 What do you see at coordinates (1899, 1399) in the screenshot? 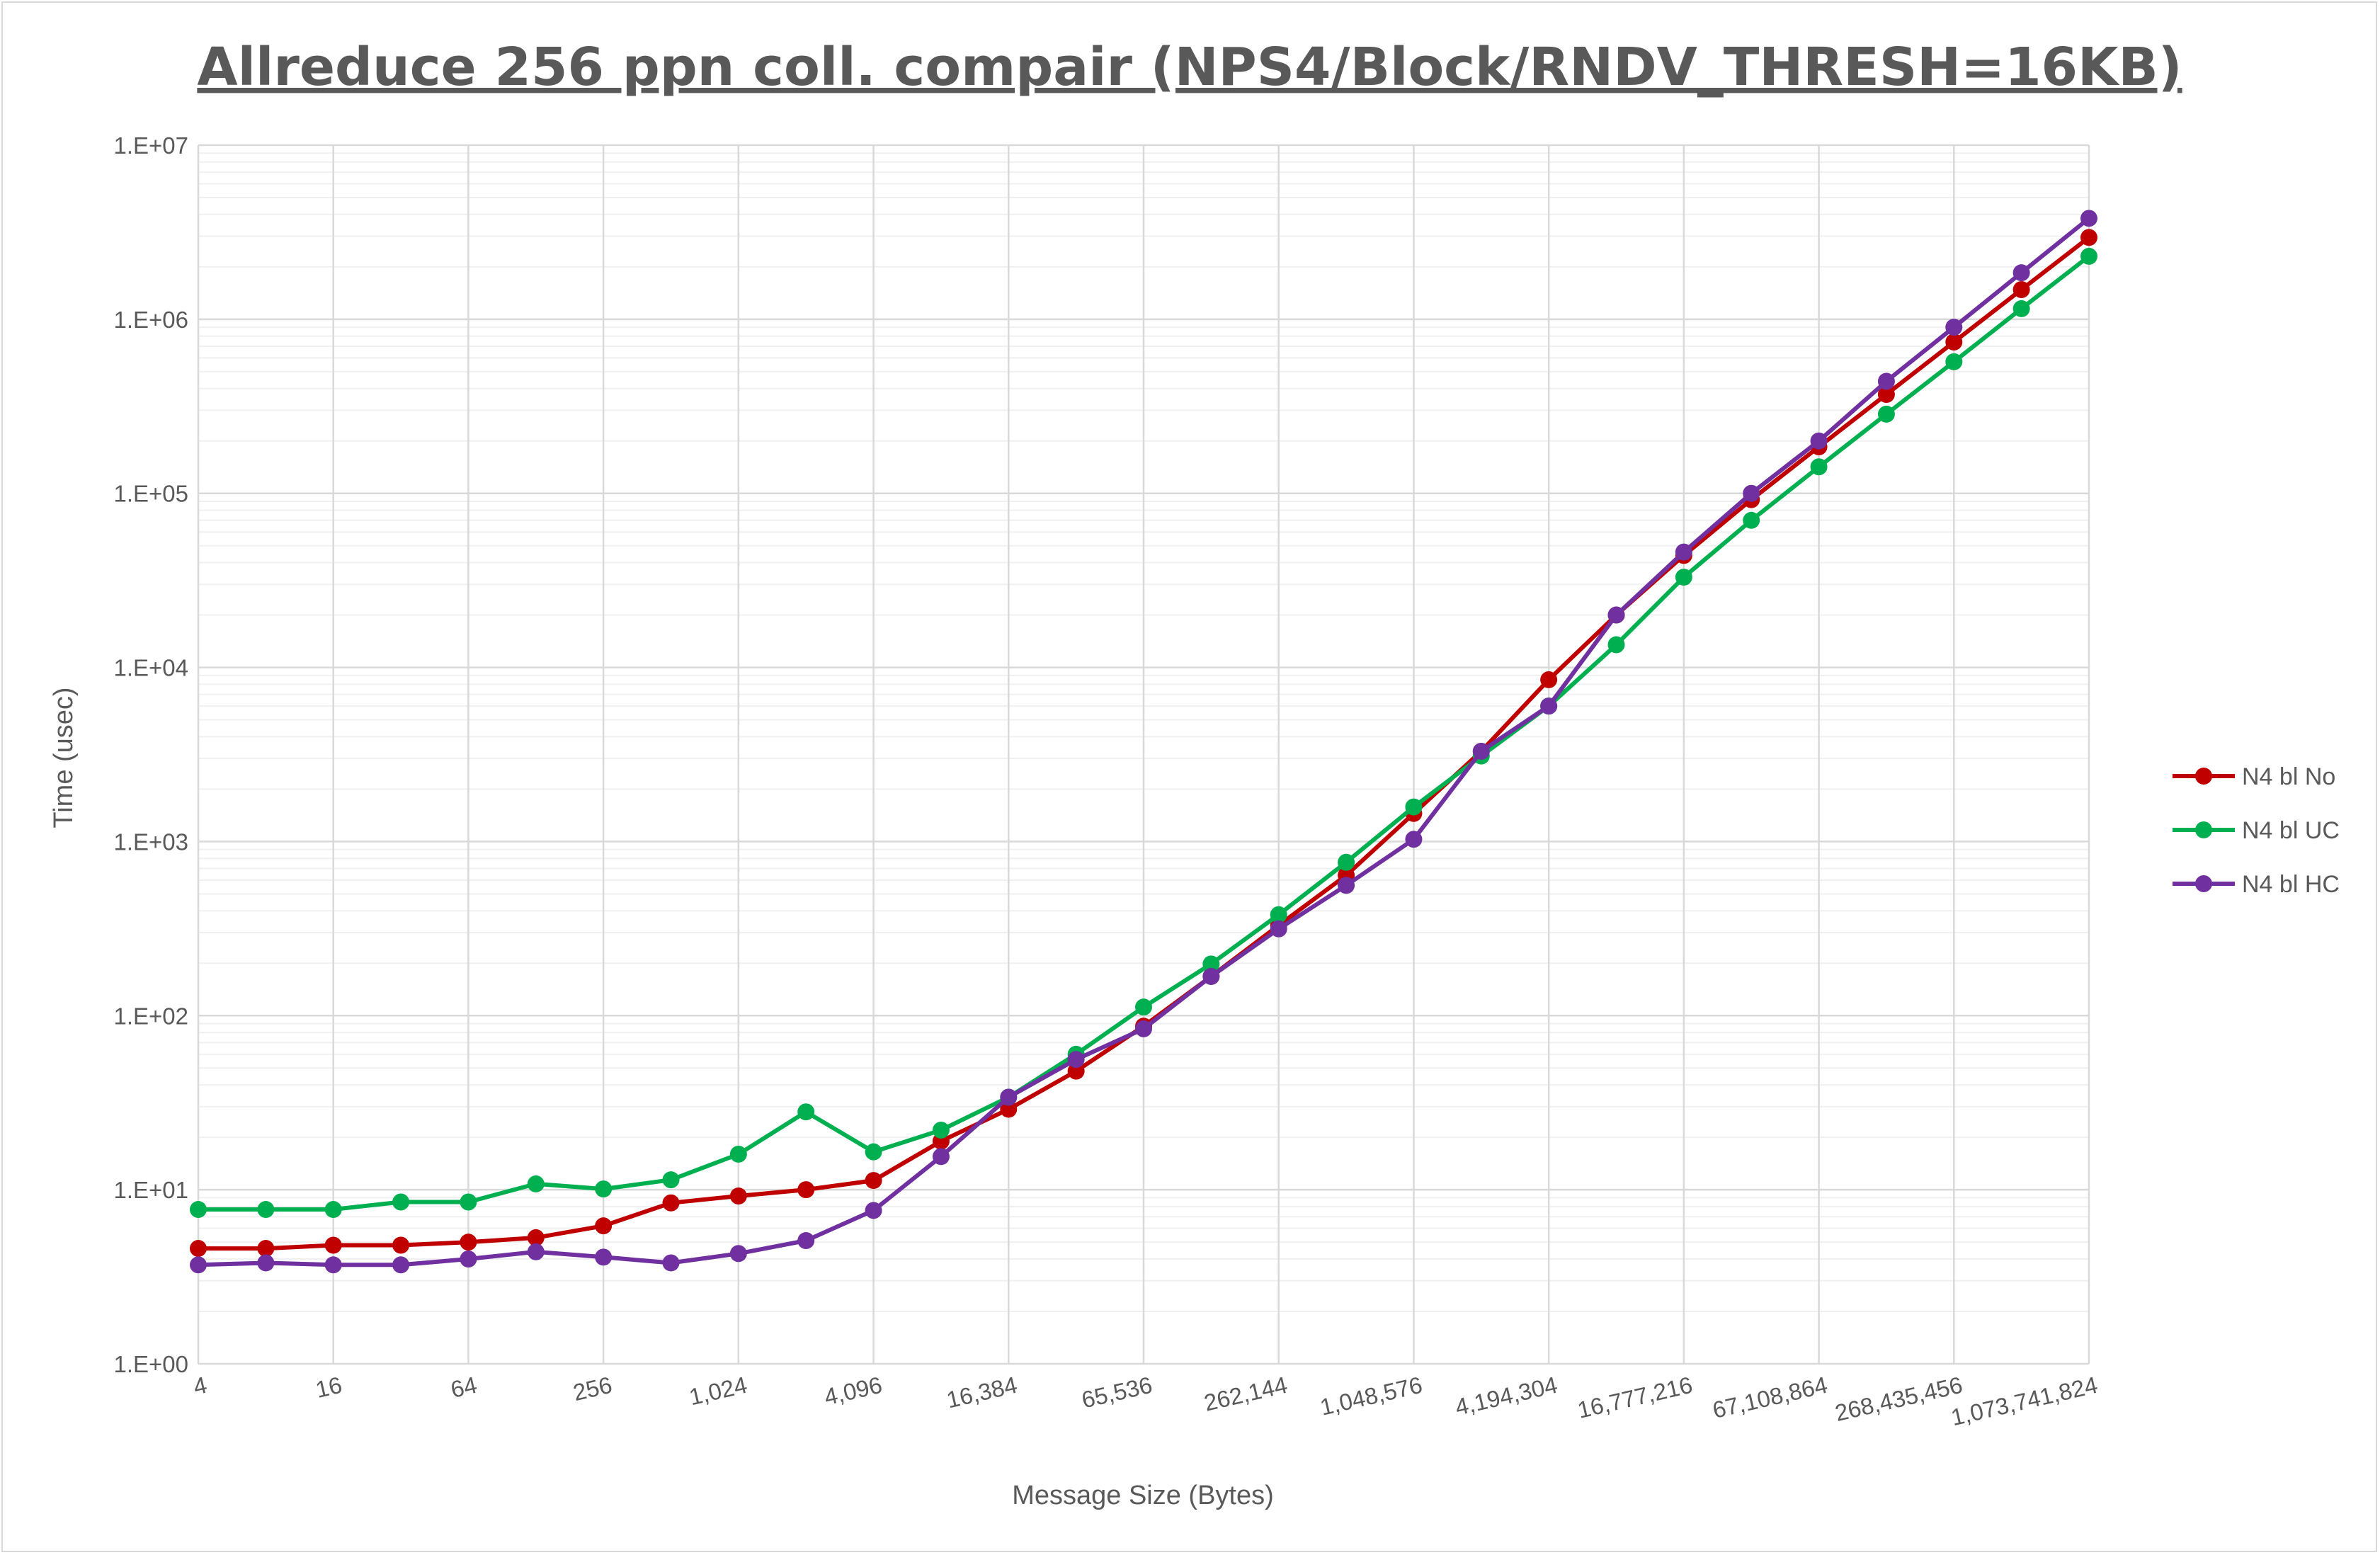
I see `x-tick-label: 268,435,456` at bounding box center [1899, 1399].